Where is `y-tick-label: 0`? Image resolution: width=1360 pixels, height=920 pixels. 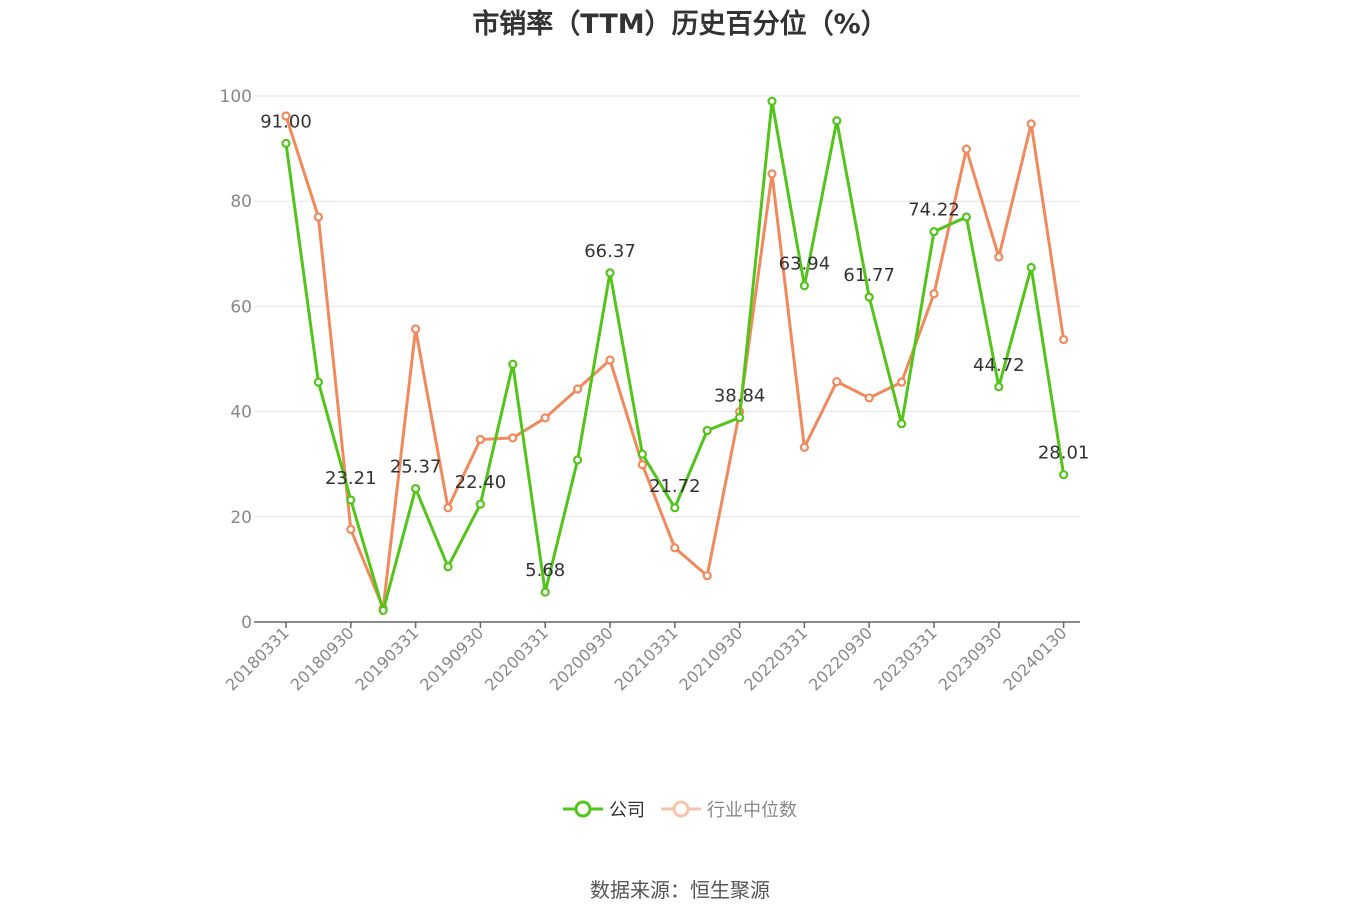 y-tick-label: 0 is located at coordinates (246, 623).